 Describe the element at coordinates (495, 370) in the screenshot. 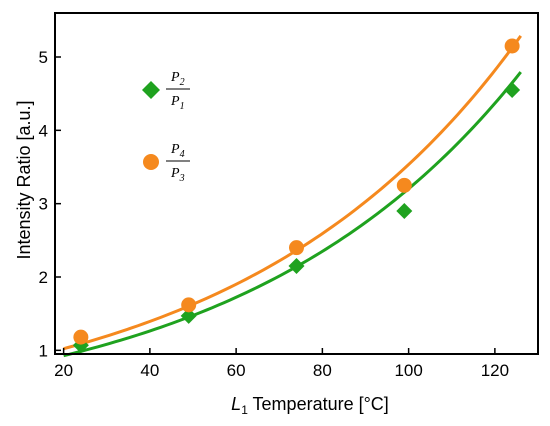

I see `x-tick-label-120: 120` at that location.